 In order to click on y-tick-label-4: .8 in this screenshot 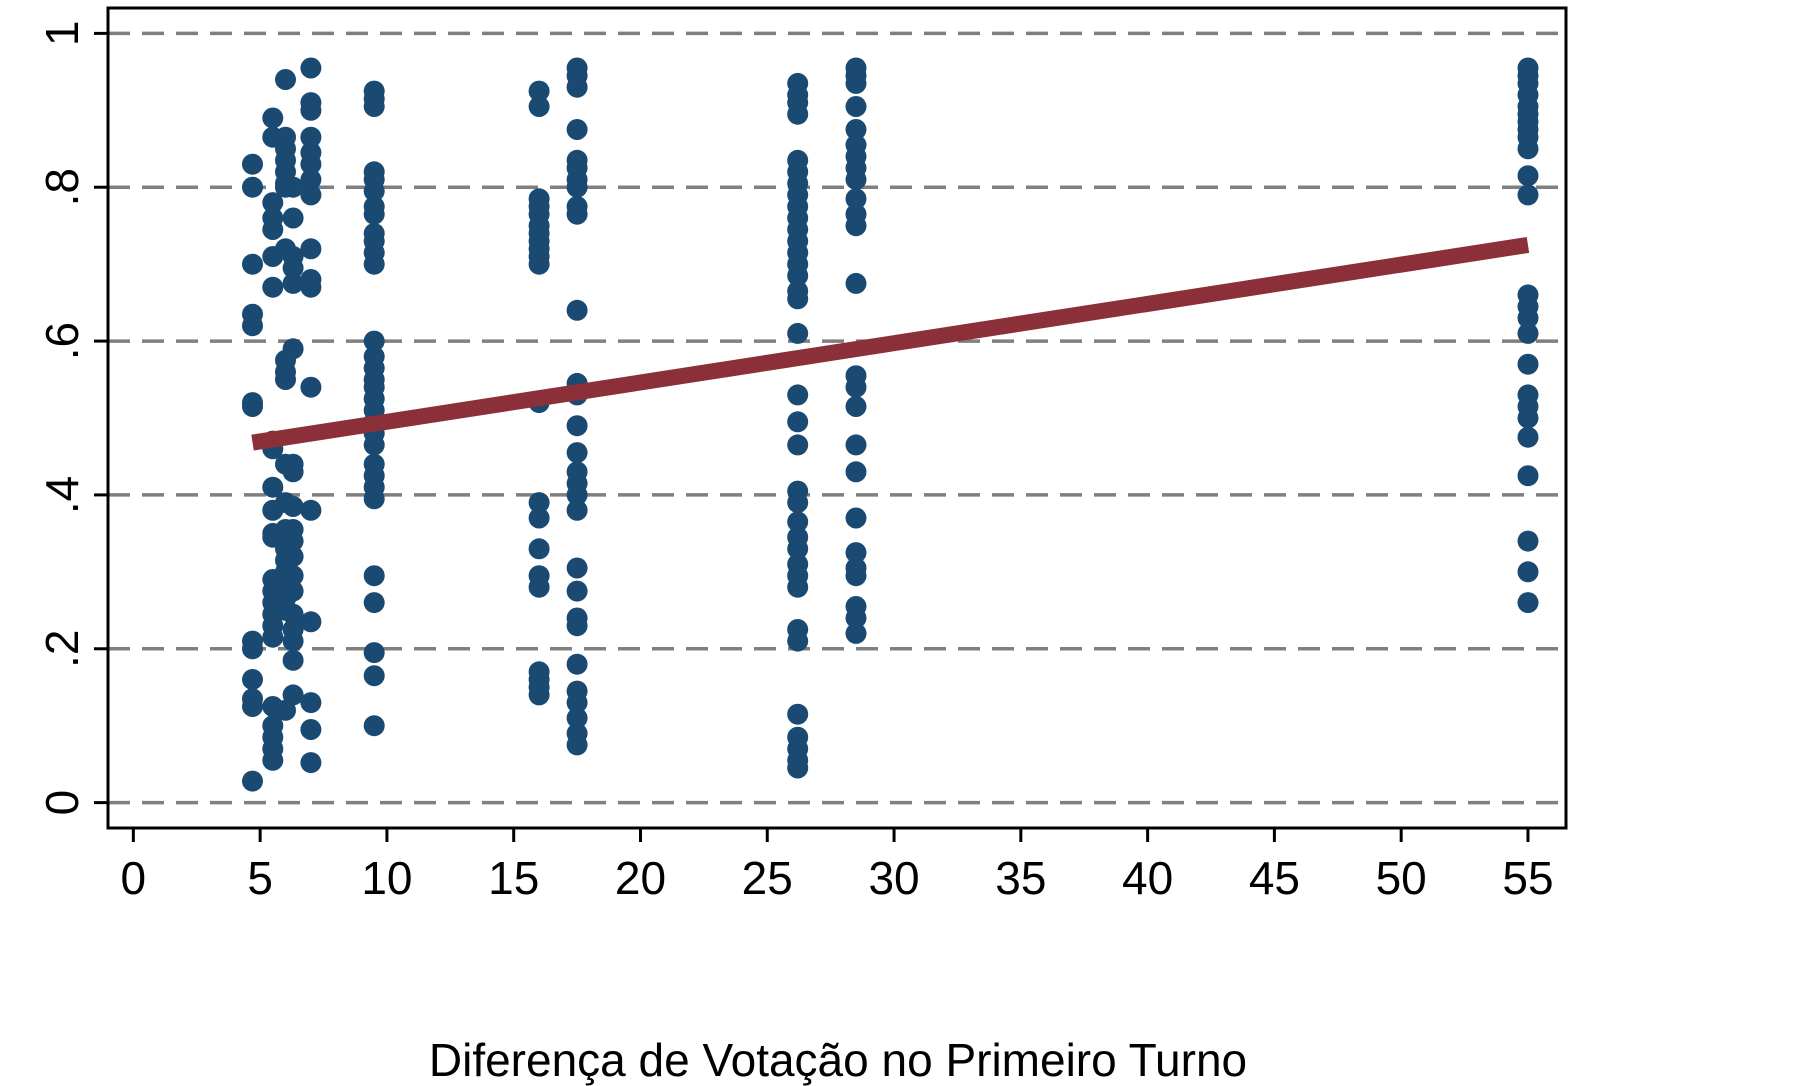, I will do `click(62, 187)`.